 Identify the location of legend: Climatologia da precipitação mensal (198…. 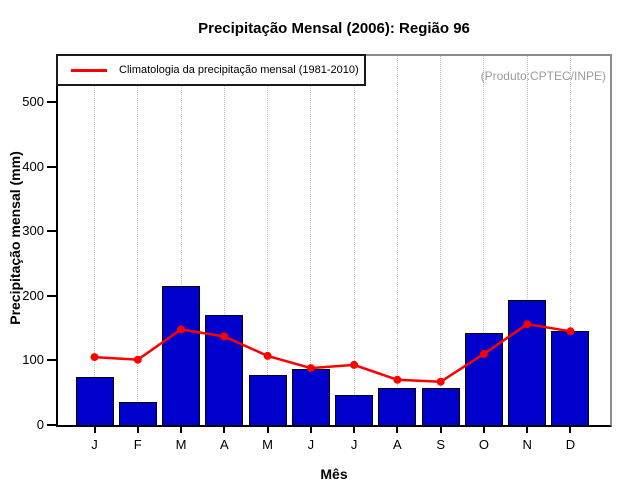
(211, 70).